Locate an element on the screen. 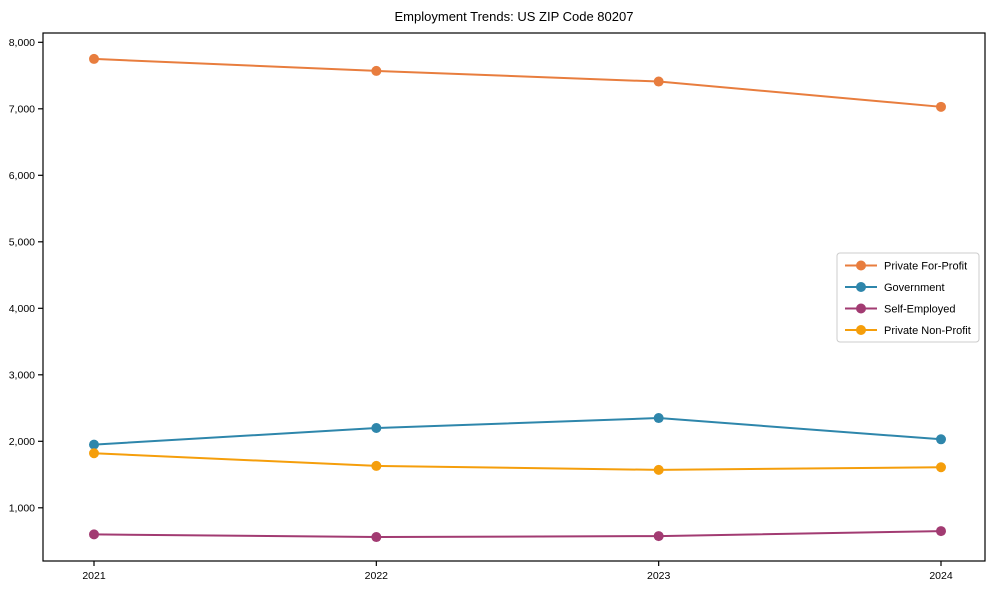 This screenshot has height=600, width=1000. y-tick-label: 1,000 is located at coordinates (22, 508).